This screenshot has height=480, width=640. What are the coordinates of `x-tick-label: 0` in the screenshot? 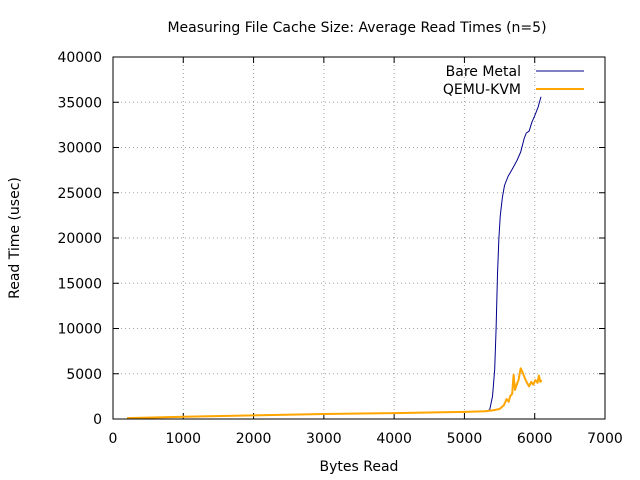 It's located at (113, 439).